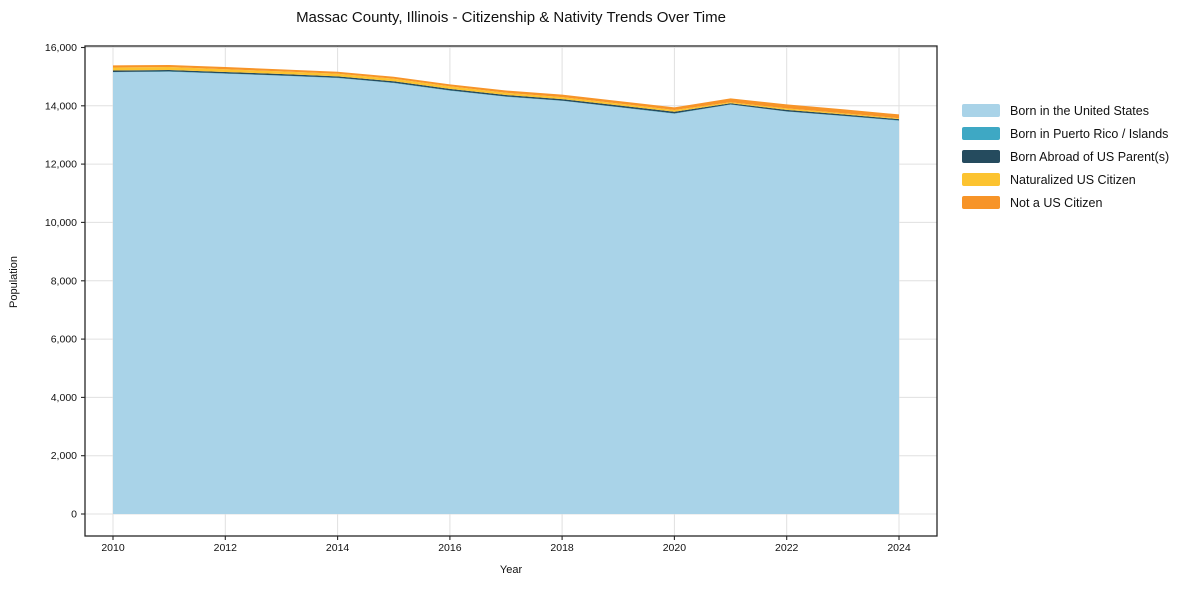  I want to click on x-tick-label: 2020, so click(675, 548).